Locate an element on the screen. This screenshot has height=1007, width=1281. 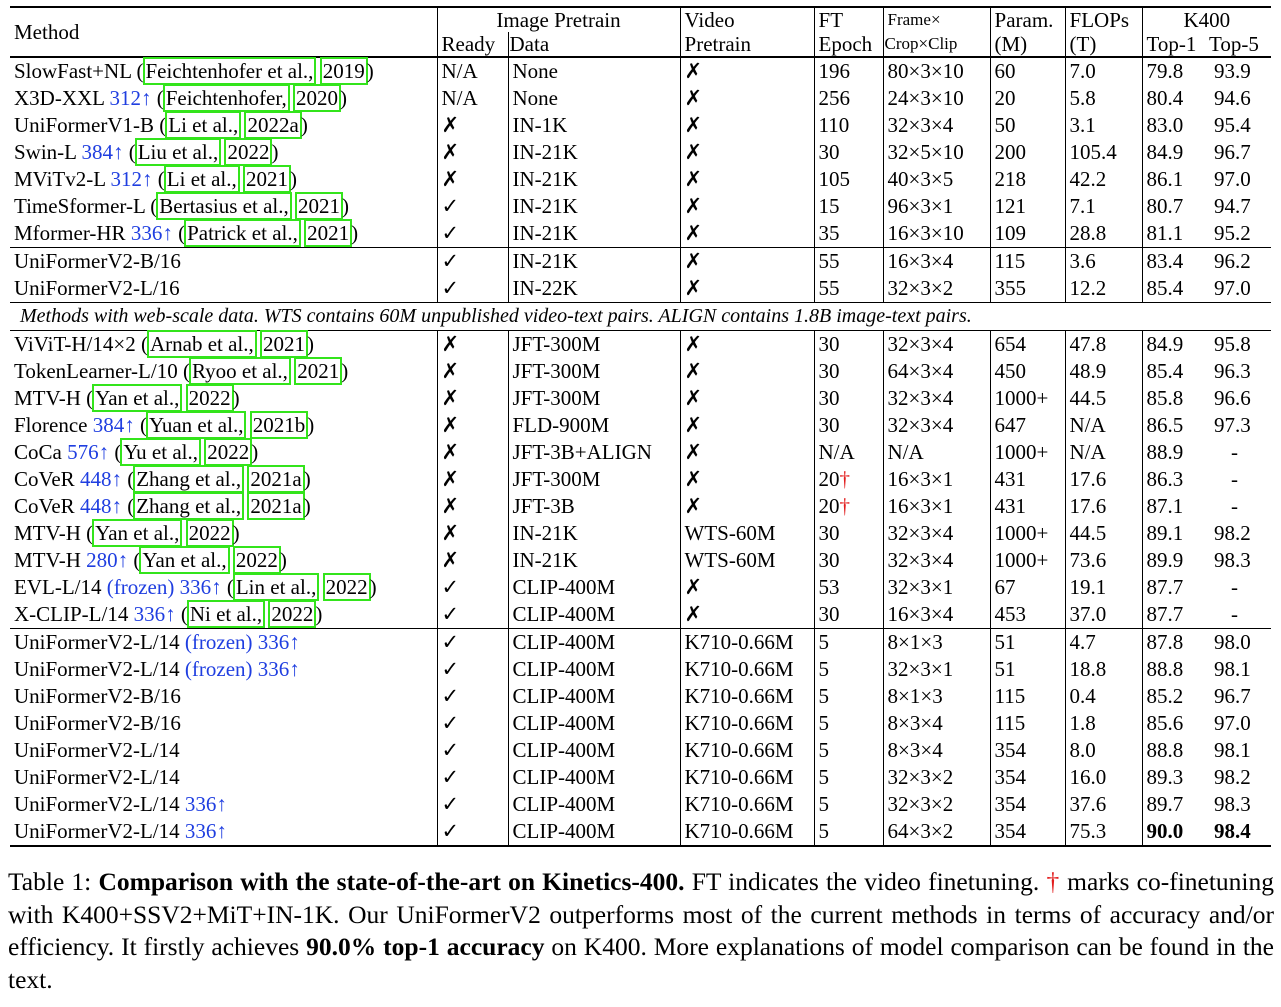
flops-cell: 8.0 is located at coordinates (1103, 750).